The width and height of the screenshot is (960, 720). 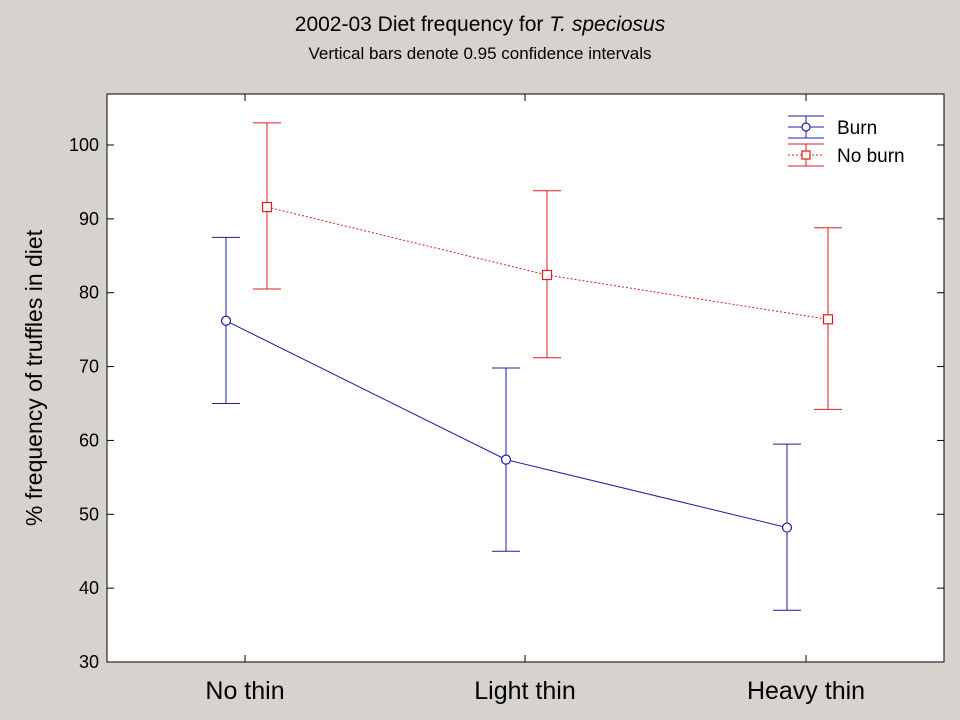 I want to click on y-tick-label-60: 60, so click(x=89, y=440).